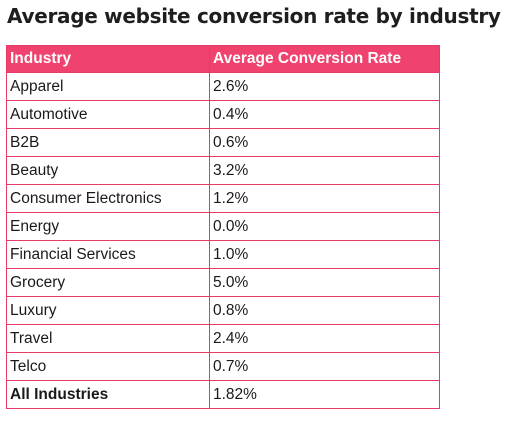 This screenshot has width=508, height=421. What do you see at coordinates (108, 198) in the screenshot?
I see `industry-cell: Consumer Electronics` at bounding box center [108, 198].